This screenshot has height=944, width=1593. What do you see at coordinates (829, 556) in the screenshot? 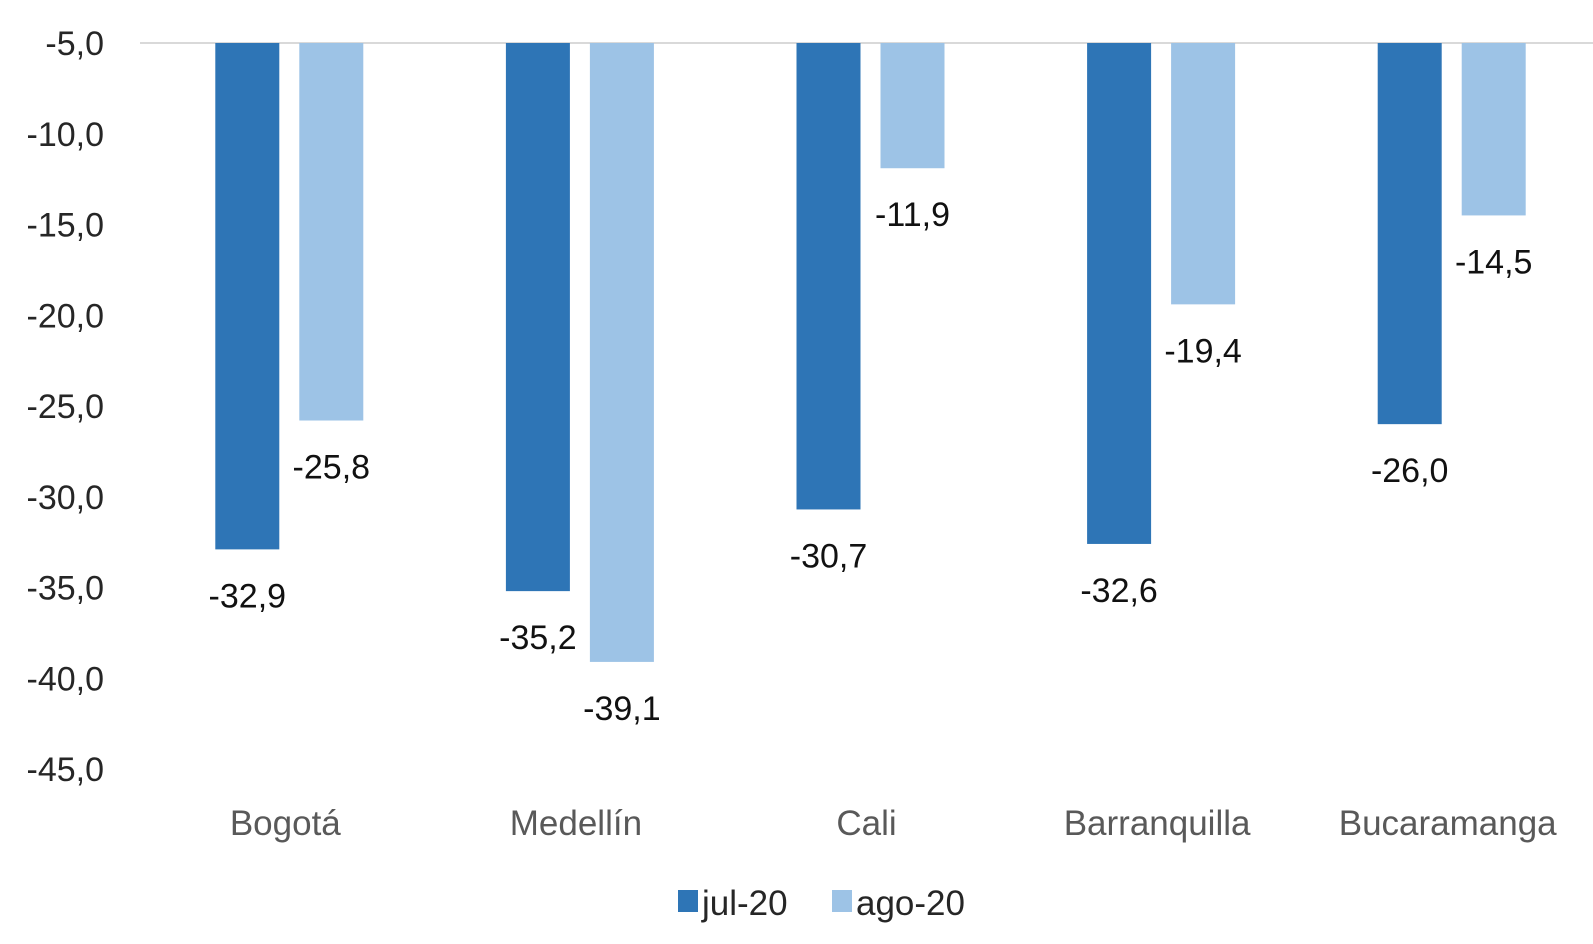
I see `data-label: -30,7` at bounding box center [829, 556].